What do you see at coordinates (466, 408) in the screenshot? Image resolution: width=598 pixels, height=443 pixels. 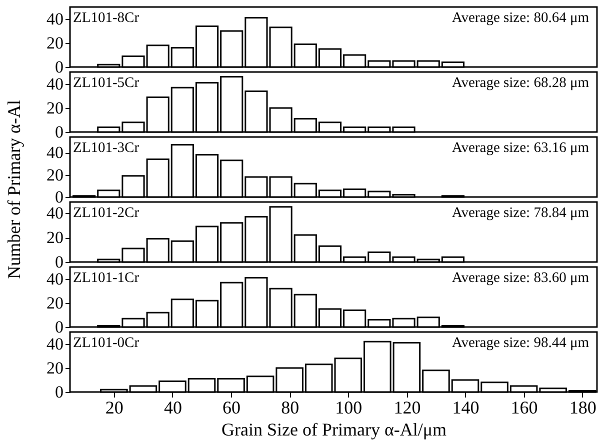 I see `x-tick-label: 140` at bounding box center [466, 408].